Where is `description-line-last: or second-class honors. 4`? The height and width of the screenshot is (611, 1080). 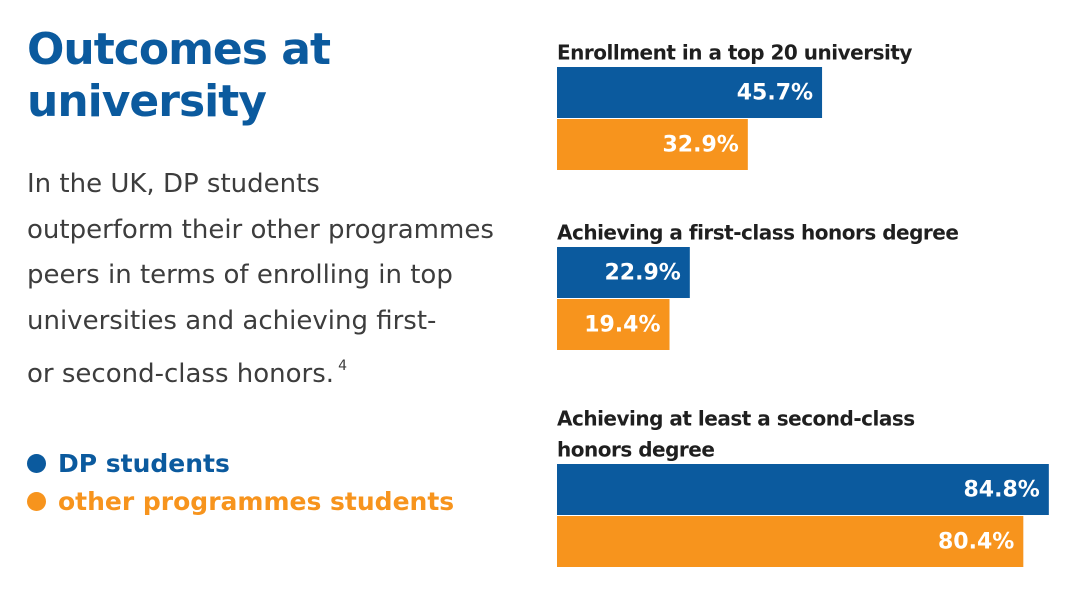
description-line-last: or second-class honors. 4 is located at coordinates (282, 371).